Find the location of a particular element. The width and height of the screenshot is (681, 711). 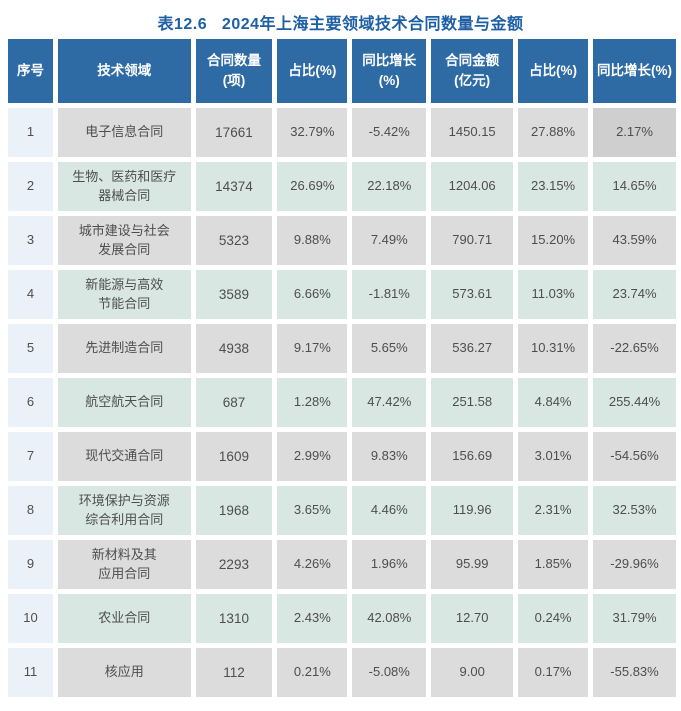

table-cell: 27.88% is located at coordinates (553, 132).